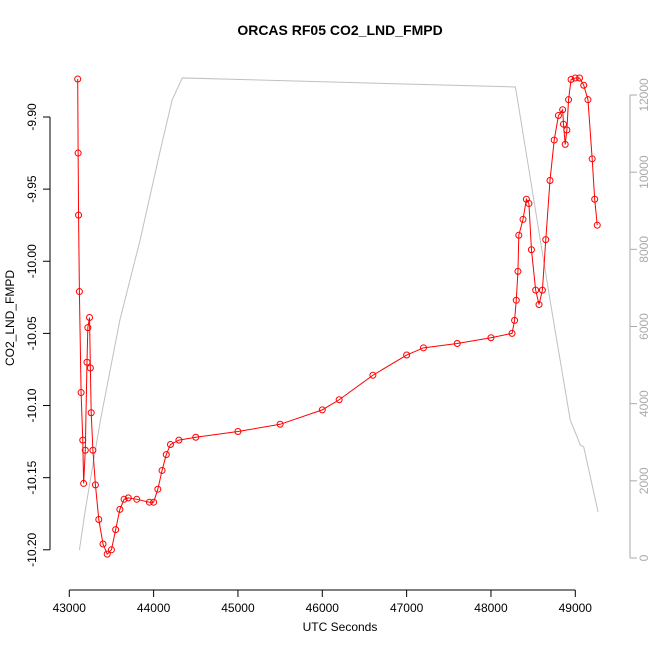 The height and width of the screenshot is (655, 650). Describe the element at coordinates (32, 333) in the screenshot. I see `y-tick-label: -10.05` at that location.